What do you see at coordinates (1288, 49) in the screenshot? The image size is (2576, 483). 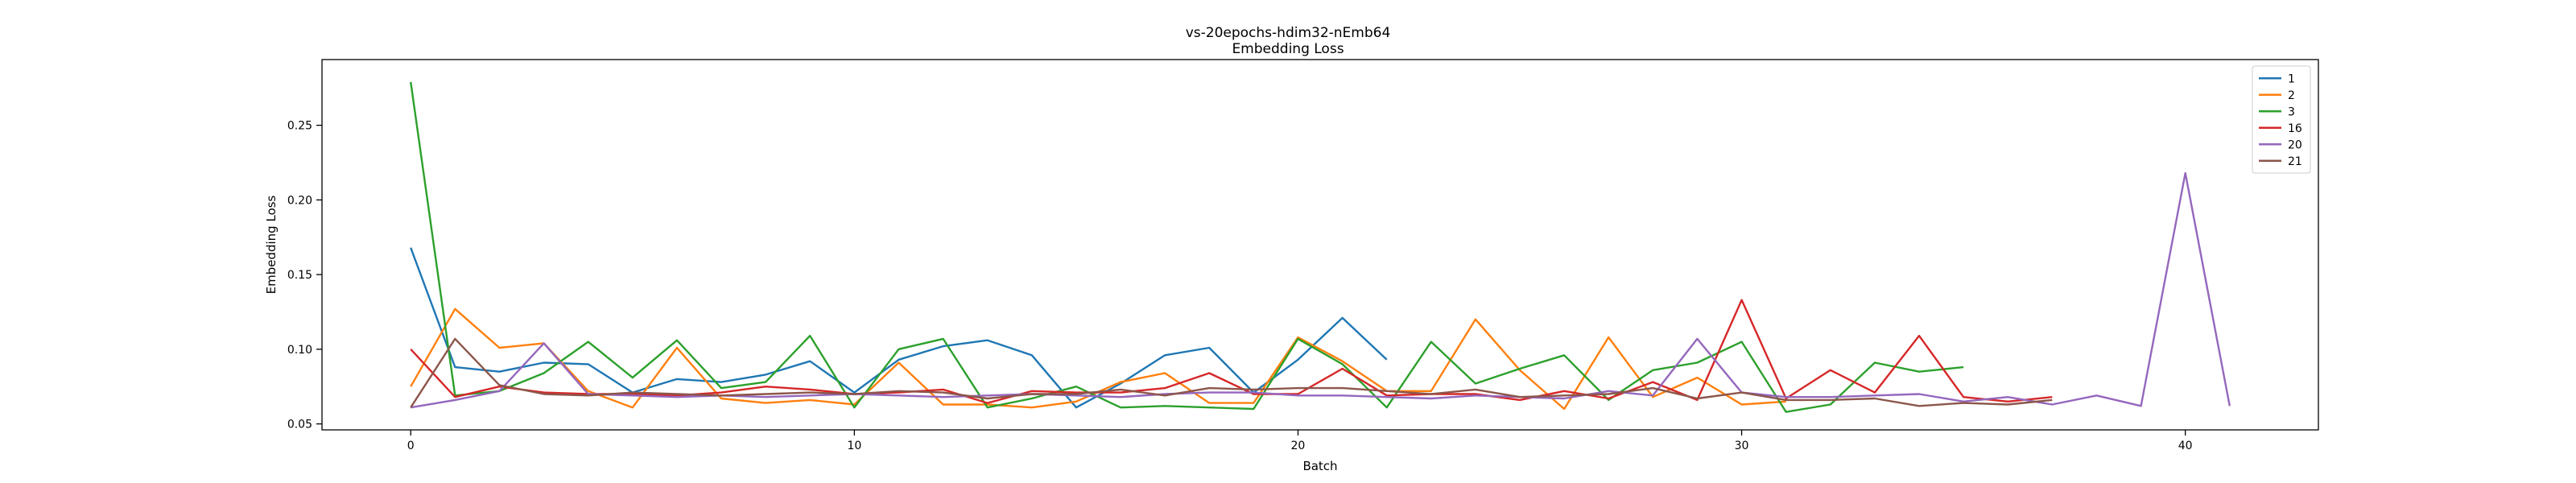 I see `chart-subtitle: Embedding Loss` at bounding box center [1288, 49].